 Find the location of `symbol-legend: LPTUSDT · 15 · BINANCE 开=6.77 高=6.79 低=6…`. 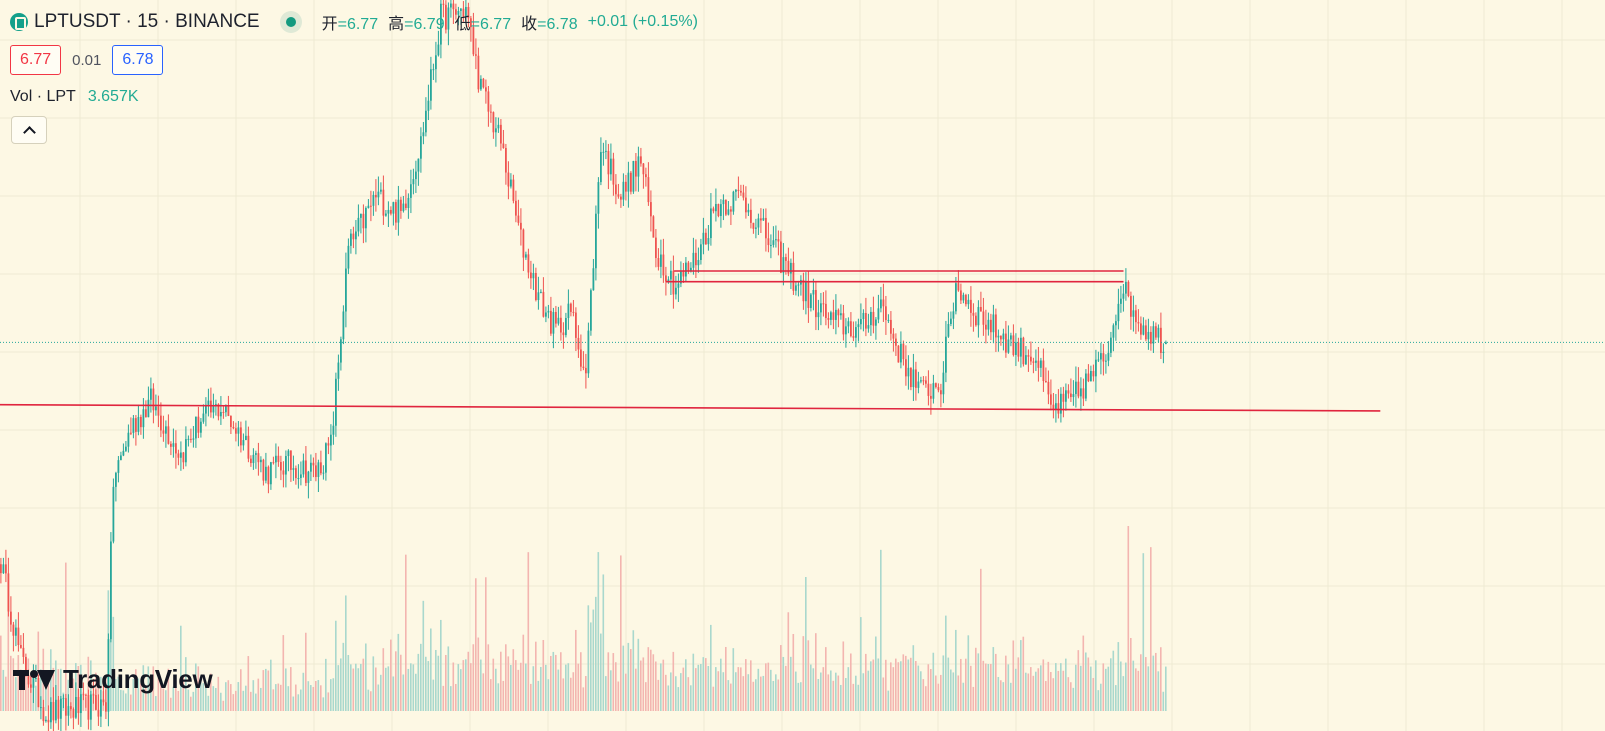

symbol-legend: LPTUSDT · 15 · BINANCE 开=6.77 高=6.79 低=6… is located at coordinates (354, 22).